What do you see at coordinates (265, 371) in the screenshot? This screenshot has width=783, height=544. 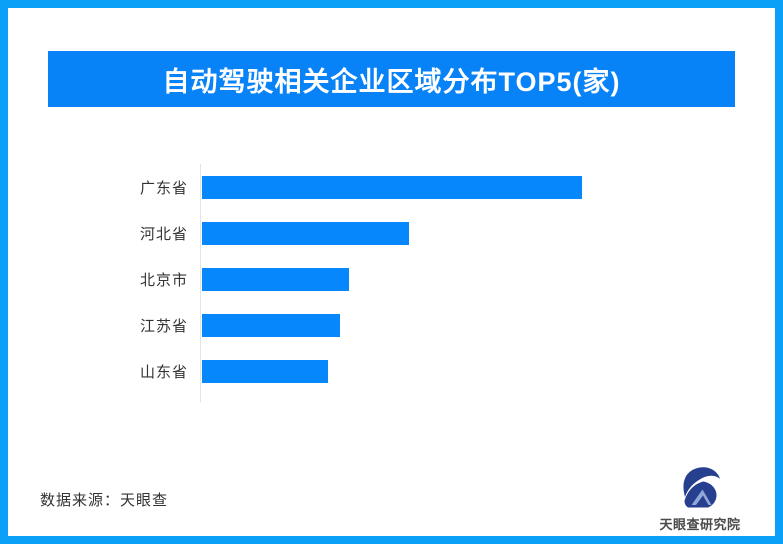 I see `bar-shandong` at bounding box center [265, 371].